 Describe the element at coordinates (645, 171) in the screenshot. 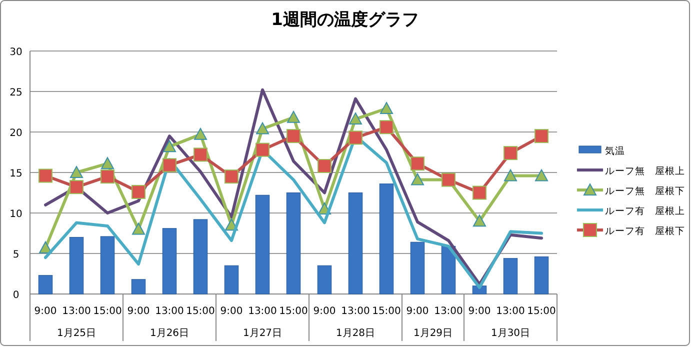

I see `legend-label: ルーフ無 屋根上` at that location.